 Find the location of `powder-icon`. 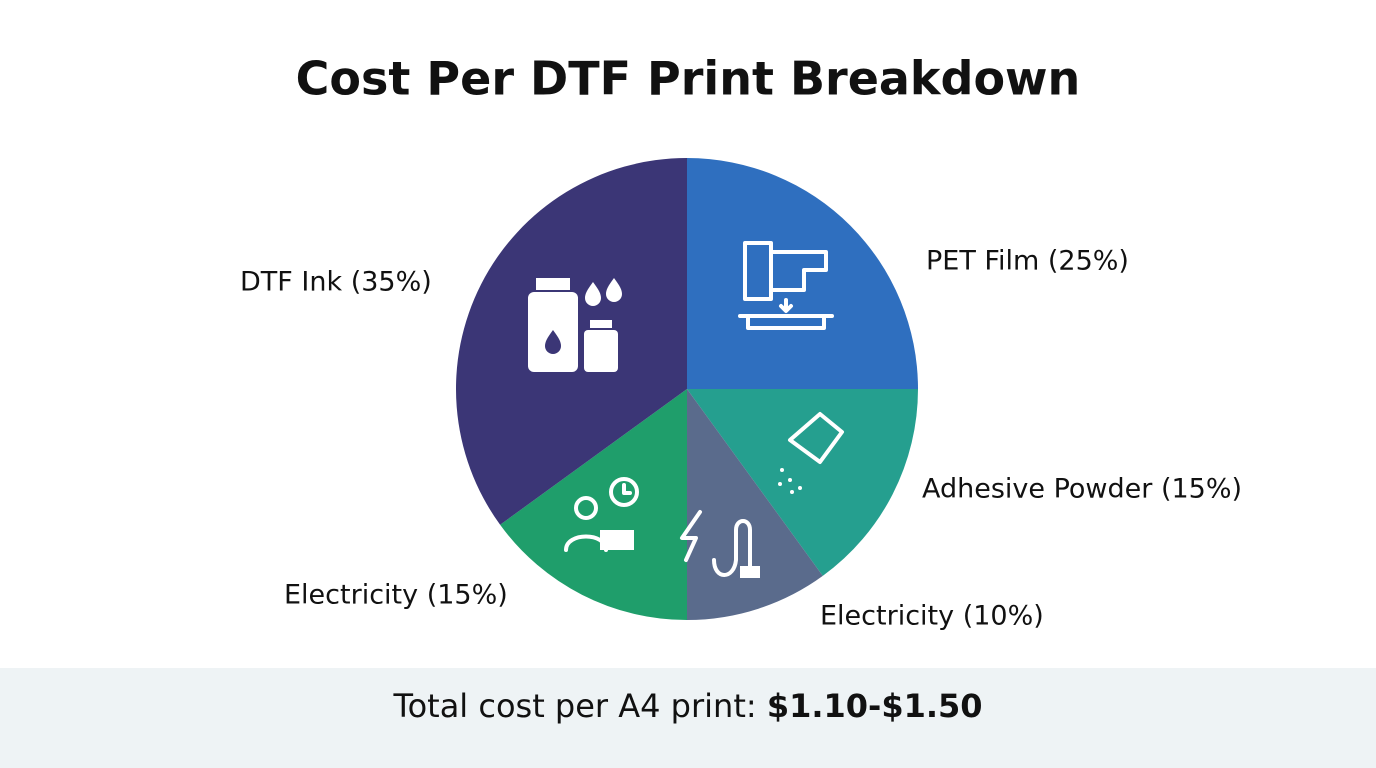

powder-icon is located at coordinates (811, 453).